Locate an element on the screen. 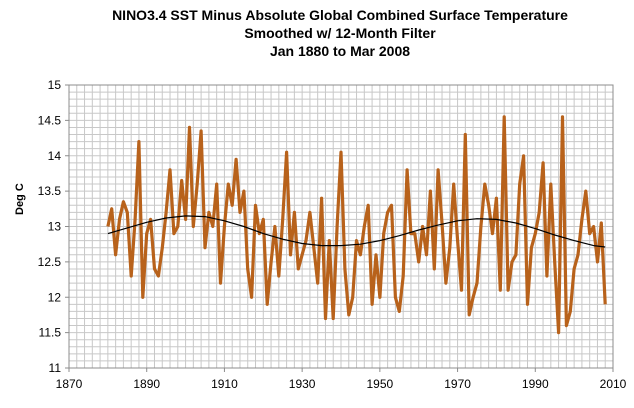 This screenshot has width=634, height=408. y-tick-label: 11.5 is located at coordinates (50, 333).